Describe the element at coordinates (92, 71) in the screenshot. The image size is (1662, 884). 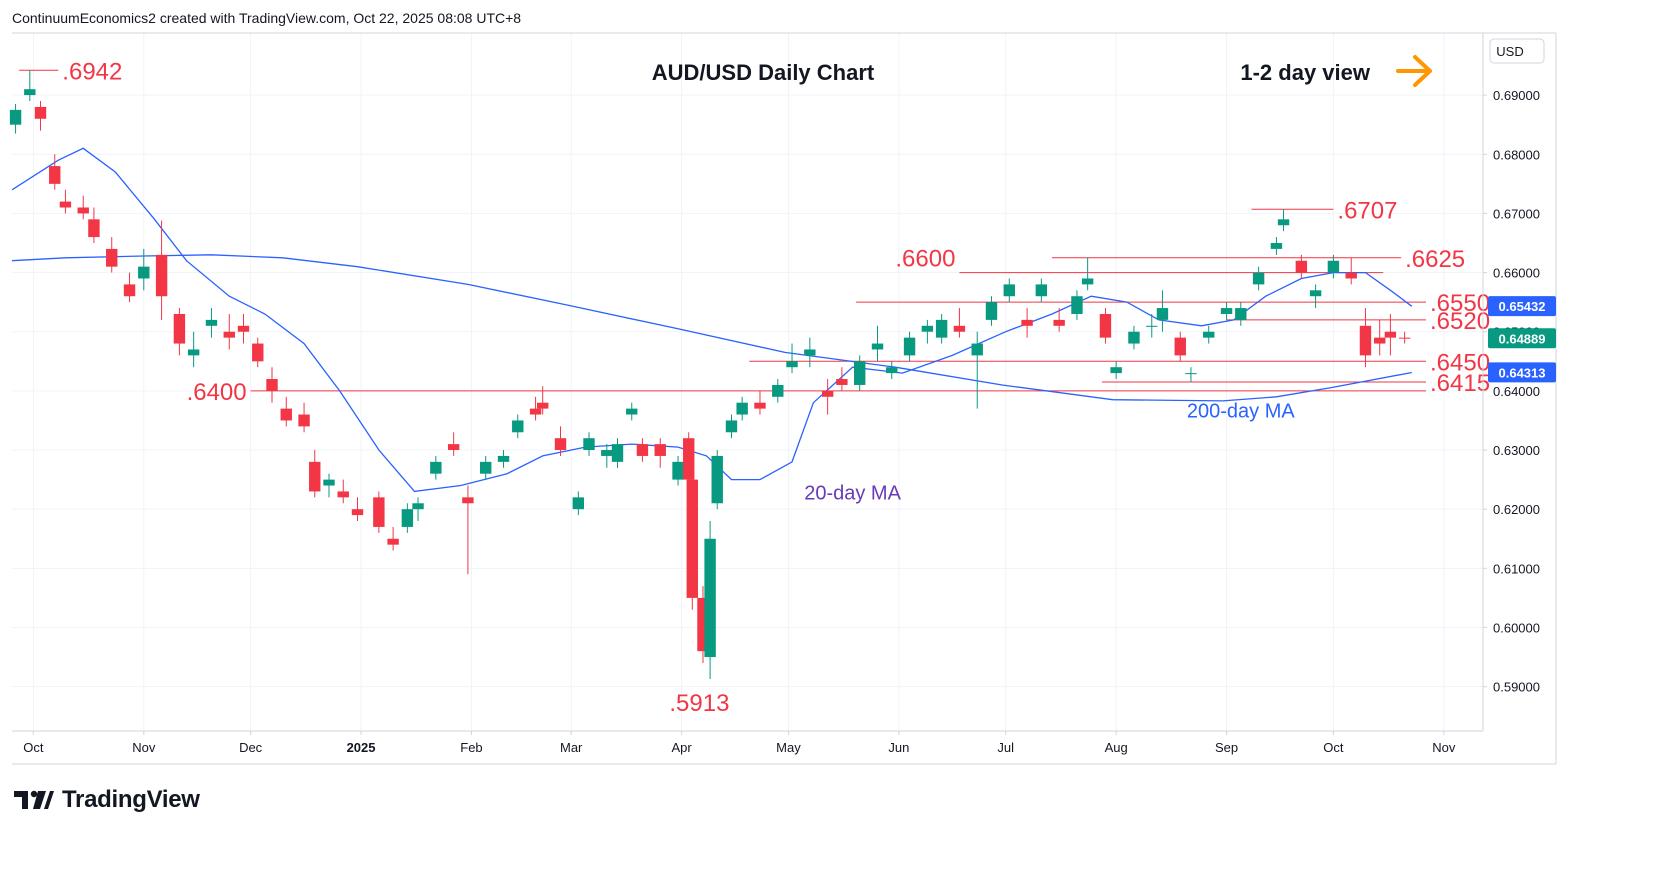
I see `level-label: .6942` at that location.